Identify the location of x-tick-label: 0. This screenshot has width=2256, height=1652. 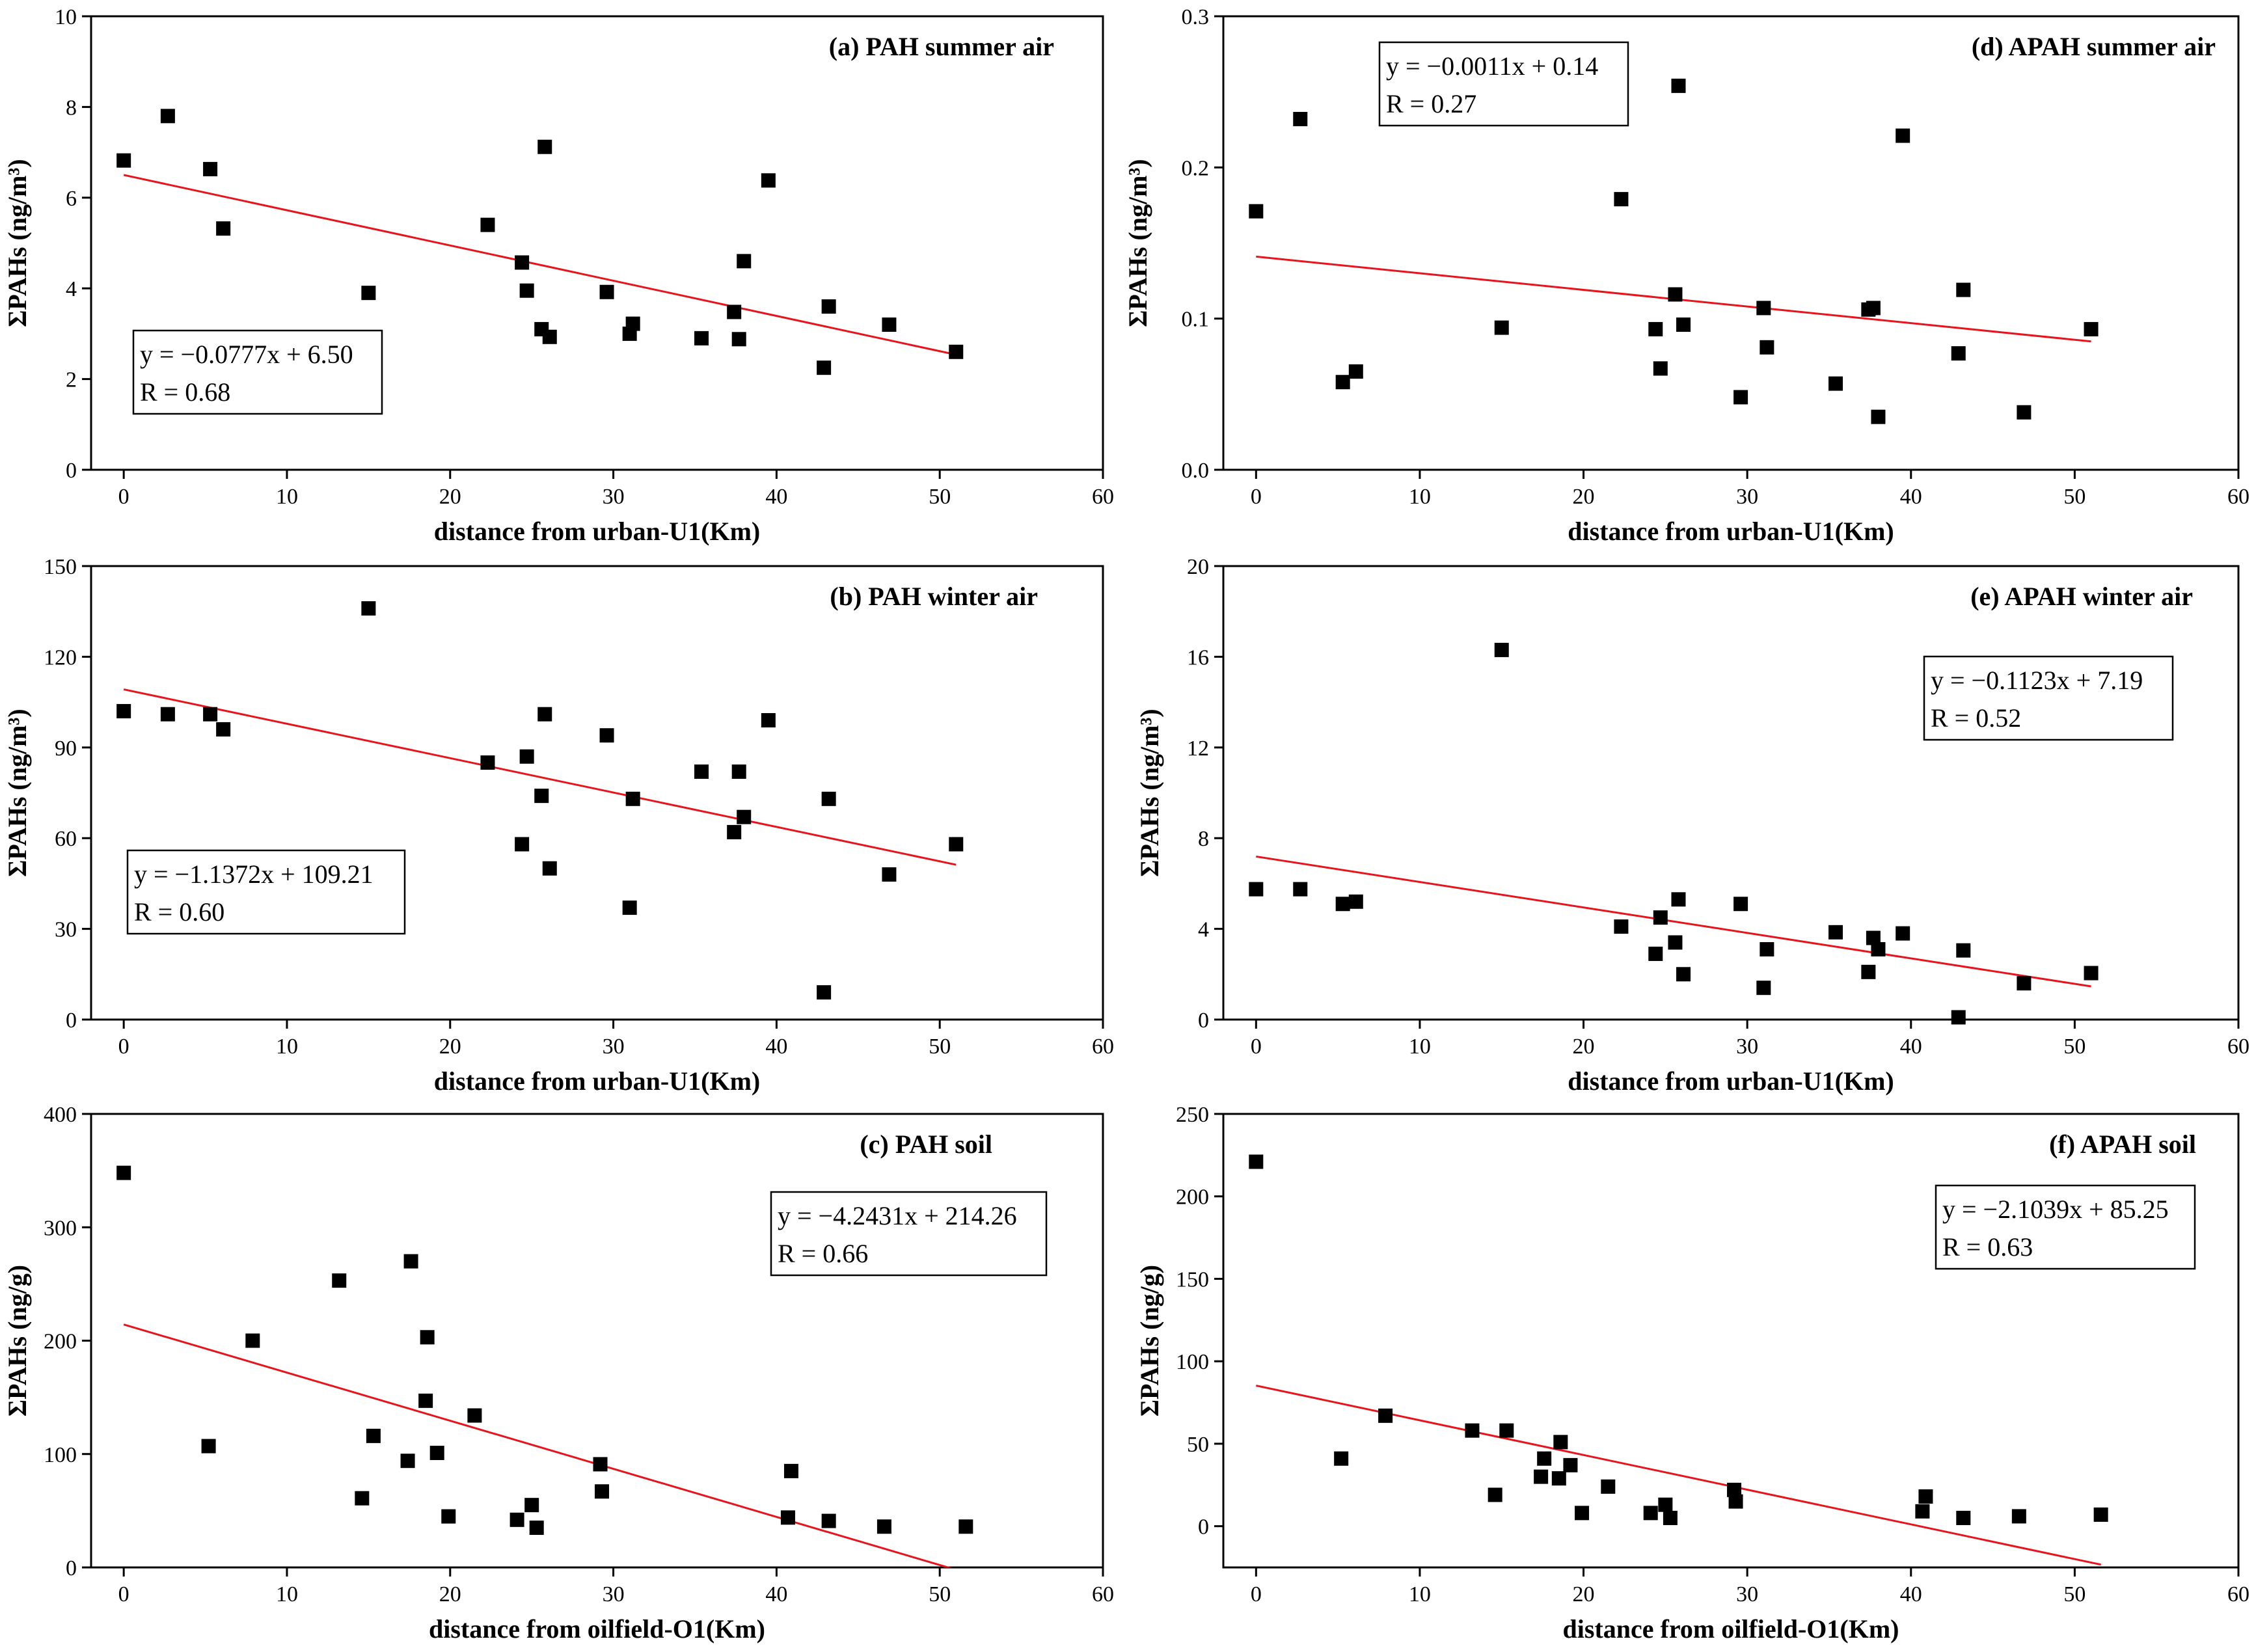
(1256, 1047).